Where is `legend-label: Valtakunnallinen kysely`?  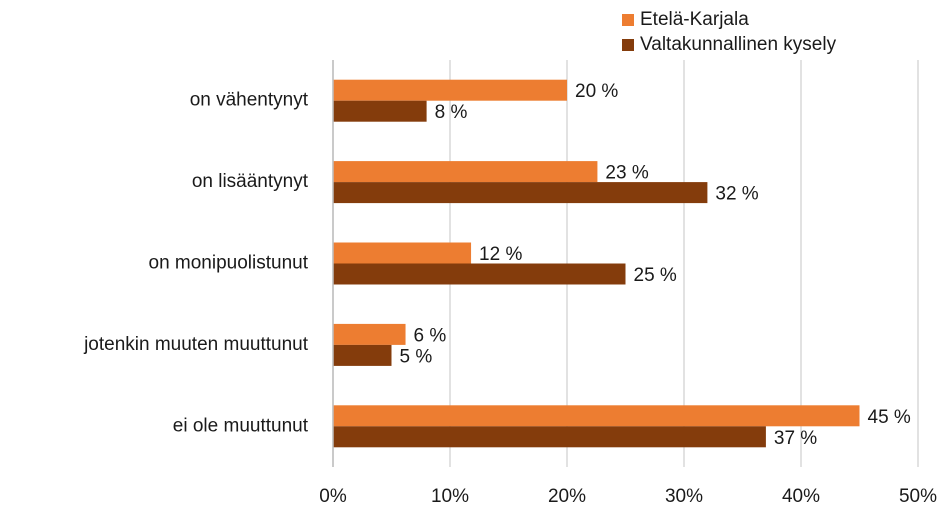 legend-label: Valtakunnallinen kysely is located at coordinates (738, 44).